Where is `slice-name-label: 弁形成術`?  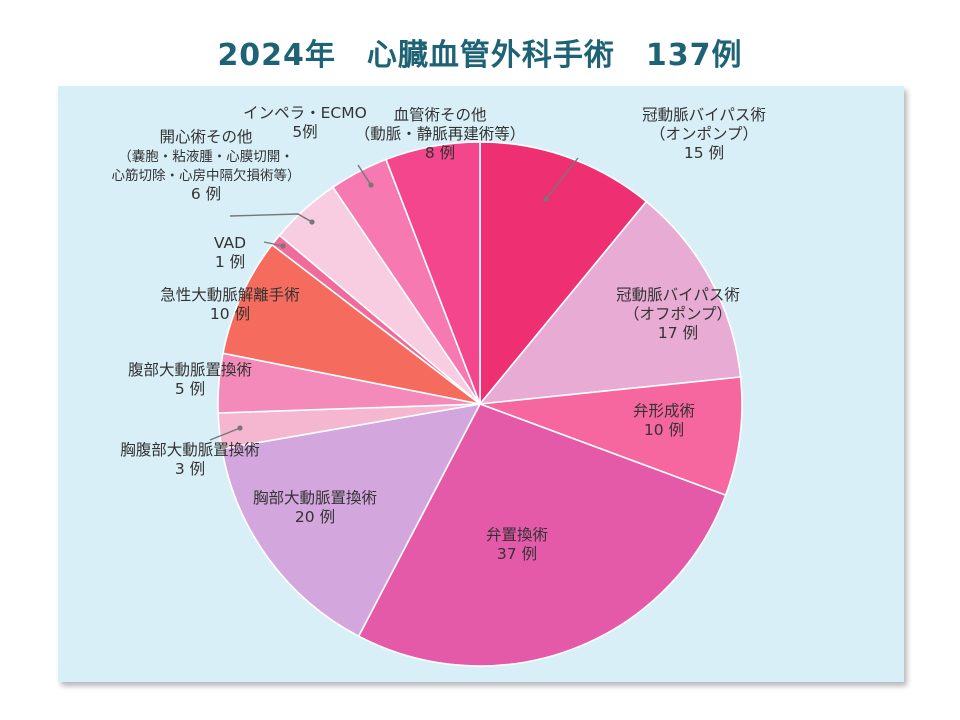 slice-name-label: 弁形成術 is located at coordinates (664, 411).